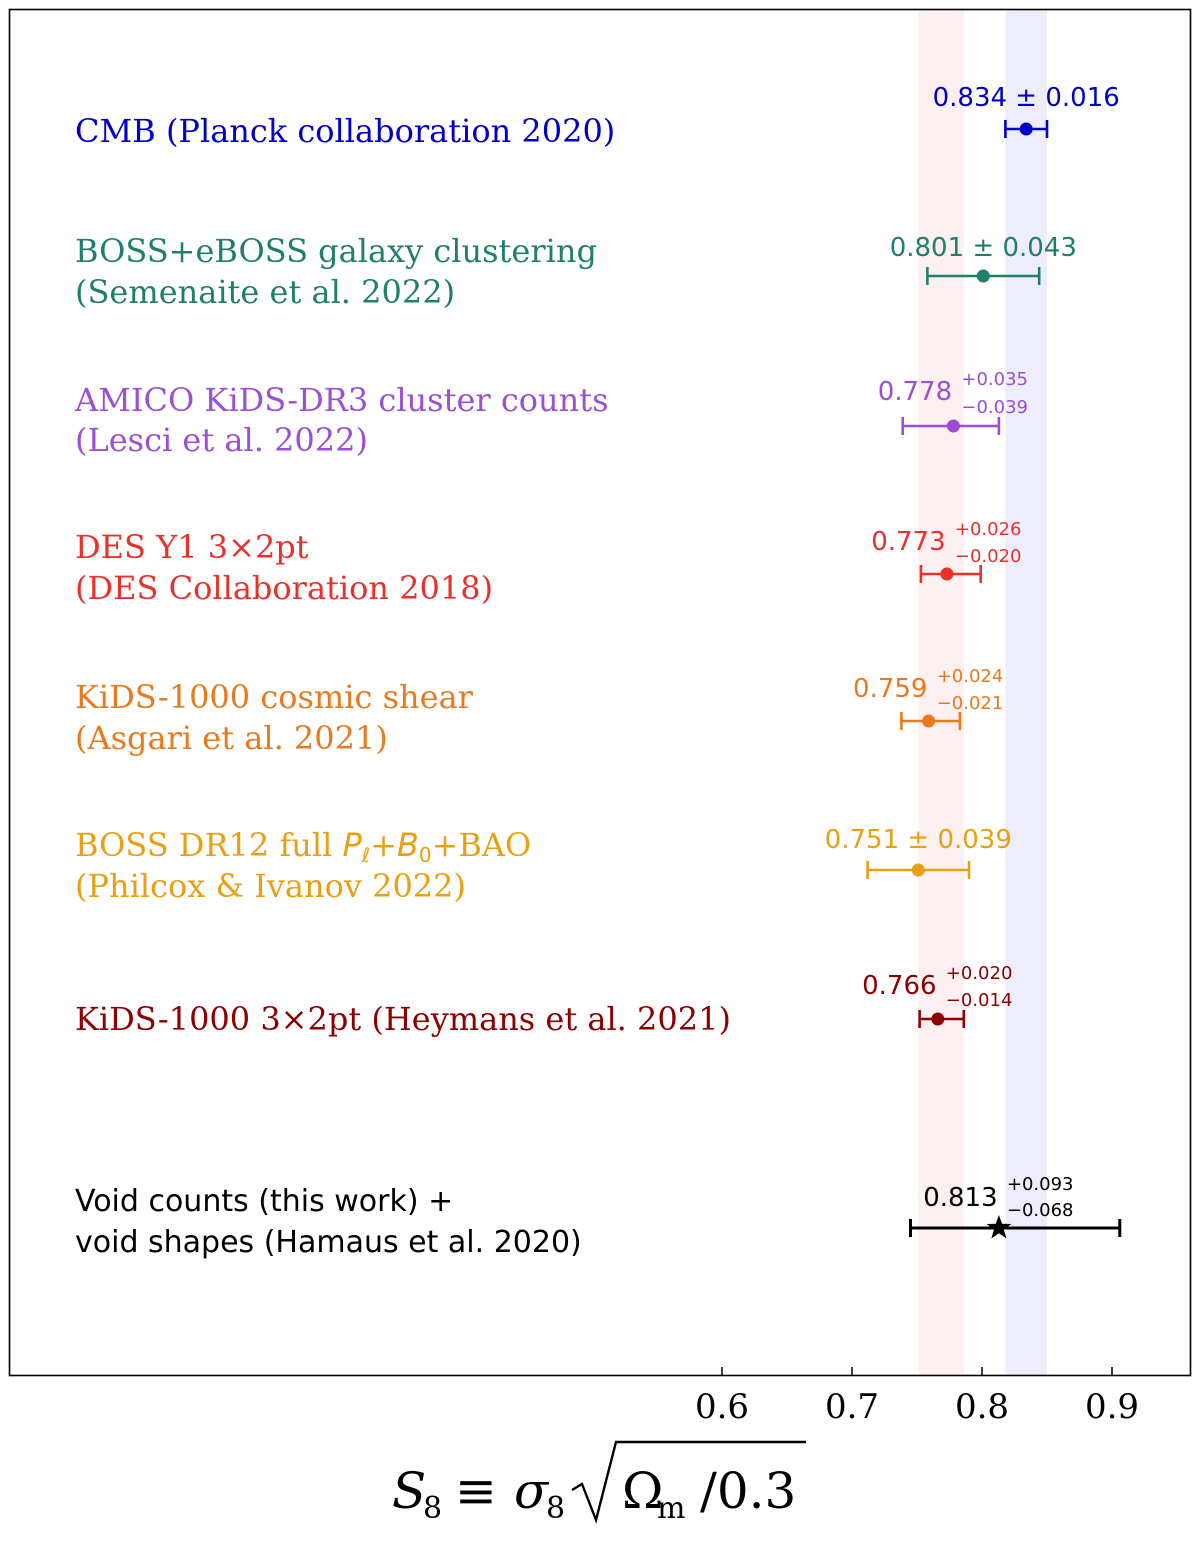 This screenshot has height=1543, width=1200. Describe the element at coordinates (852, 1407) in the screenshot. I see `x-tick-label: 0.7` at that location.